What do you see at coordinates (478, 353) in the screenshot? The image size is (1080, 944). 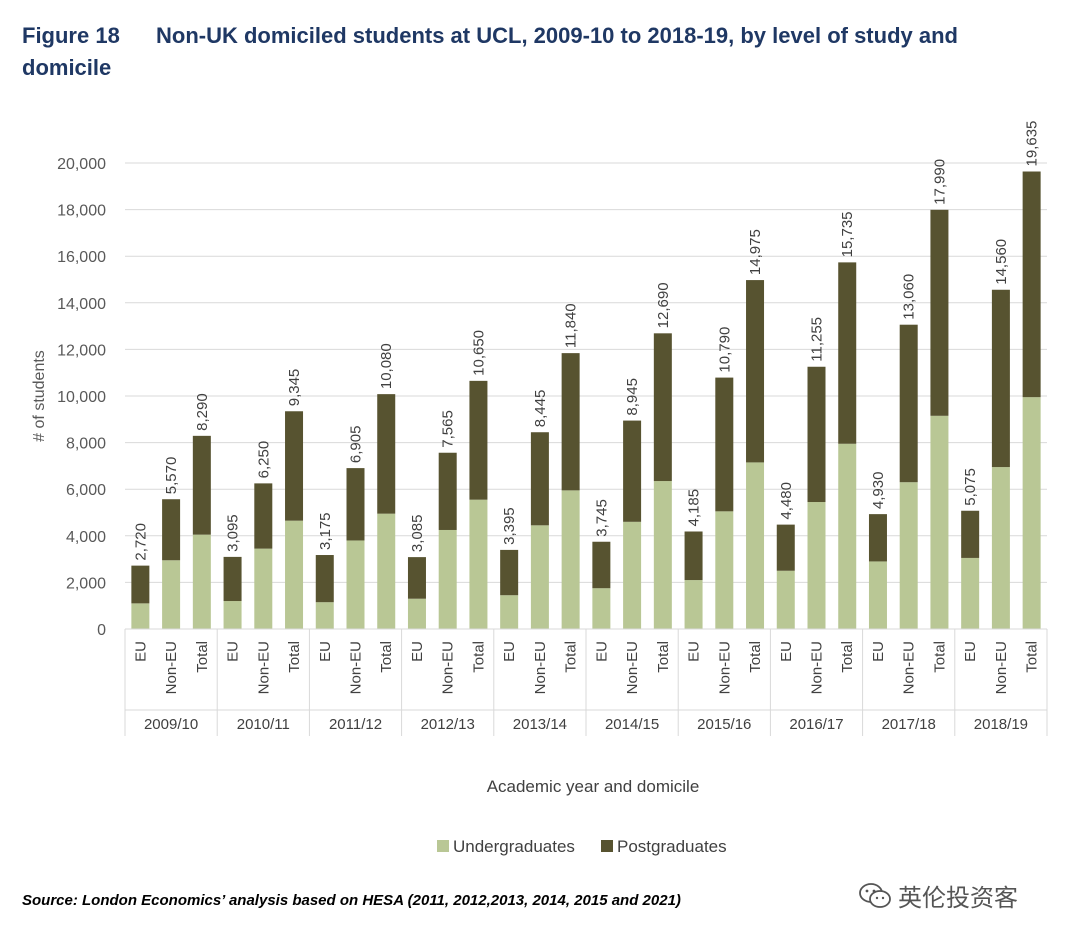 I see `total-data-label: 10,650` at bounding box center [478, 353].